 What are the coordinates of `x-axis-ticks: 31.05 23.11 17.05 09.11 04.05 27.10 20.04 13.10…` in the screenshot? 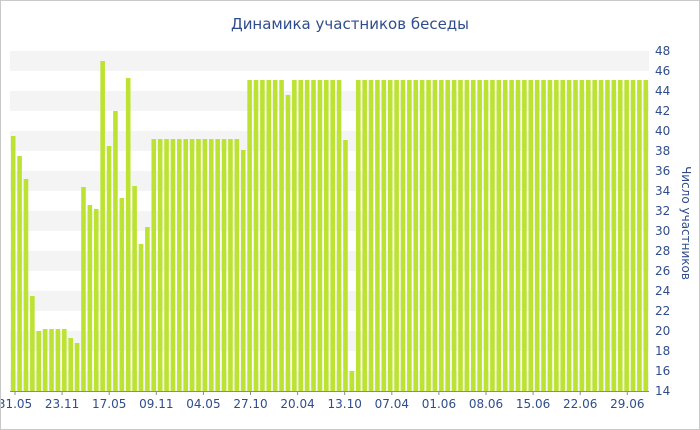 It's located at (322, 401).